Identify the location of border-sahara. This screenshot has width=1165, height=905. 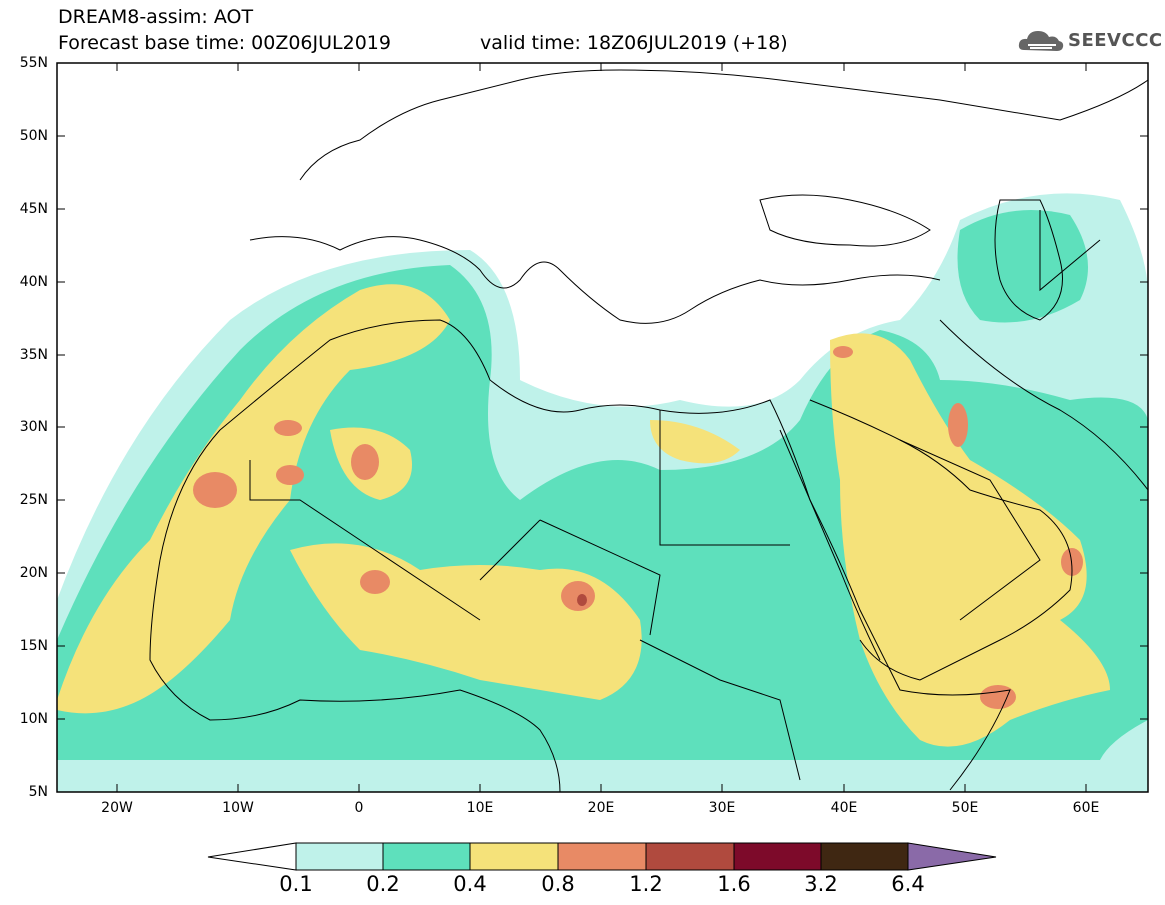
(365, 540).